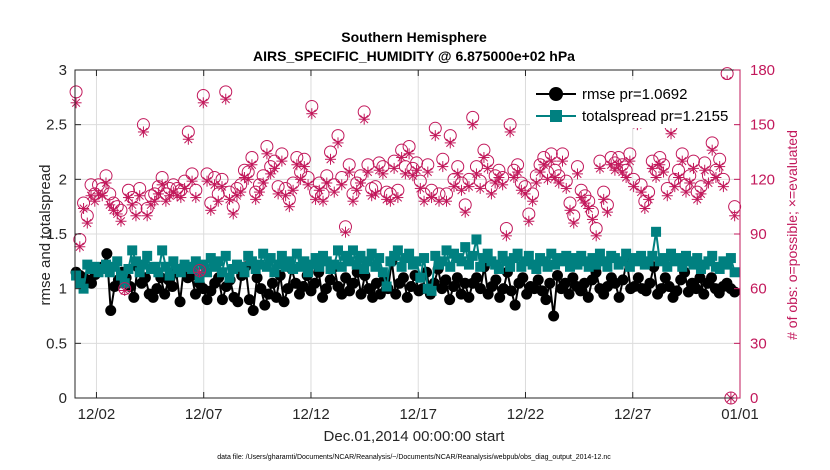  I want to click on y-tick-label: 2.5, so click(56, 125).